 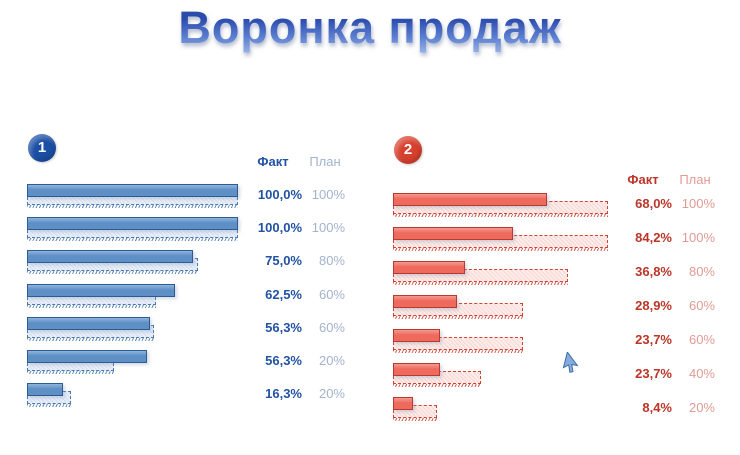 I want to click on fact-value: 75,0%, so click(x=283, y=260).